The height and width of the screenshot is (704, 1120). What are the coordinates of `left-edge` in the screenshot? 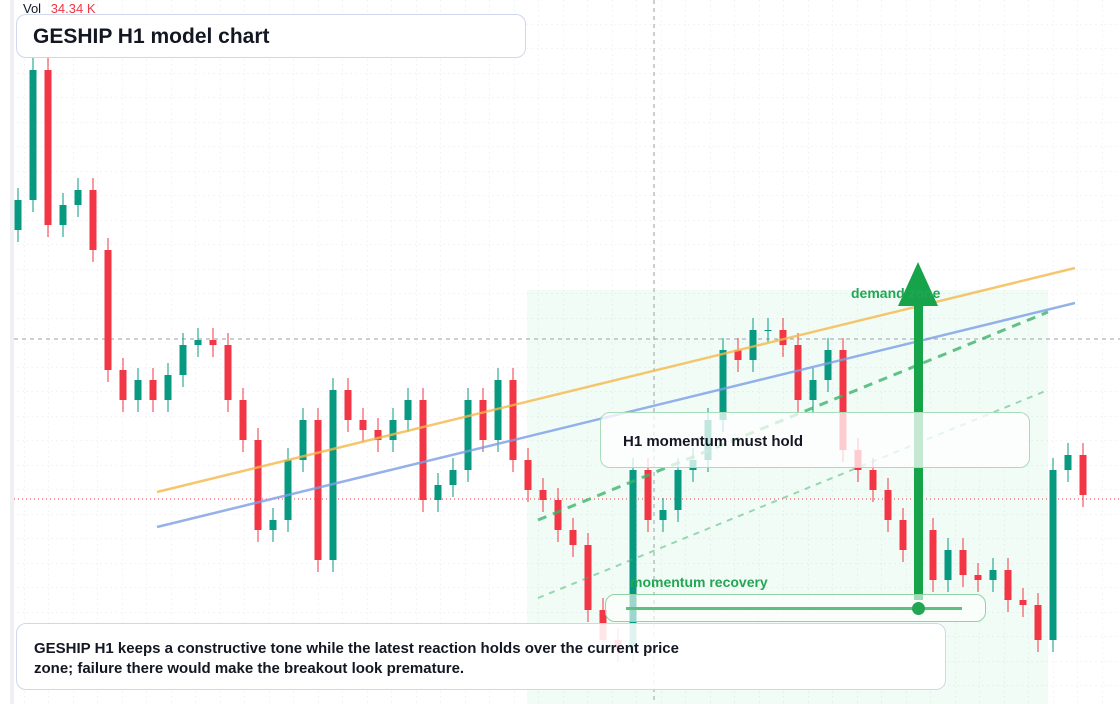 It's located at (12, 352).